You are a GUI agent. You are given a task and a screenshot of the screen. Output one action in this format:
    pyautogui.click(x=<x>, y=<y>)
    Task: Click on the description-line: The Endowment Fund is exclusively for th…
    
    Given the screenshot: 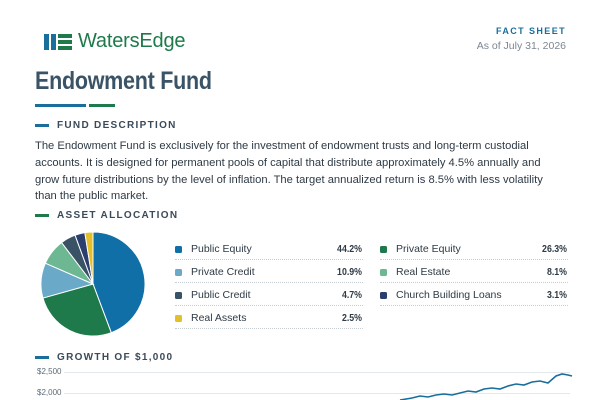 What is the action you would take?
    pyautogui.click(x=282, y=146)
    